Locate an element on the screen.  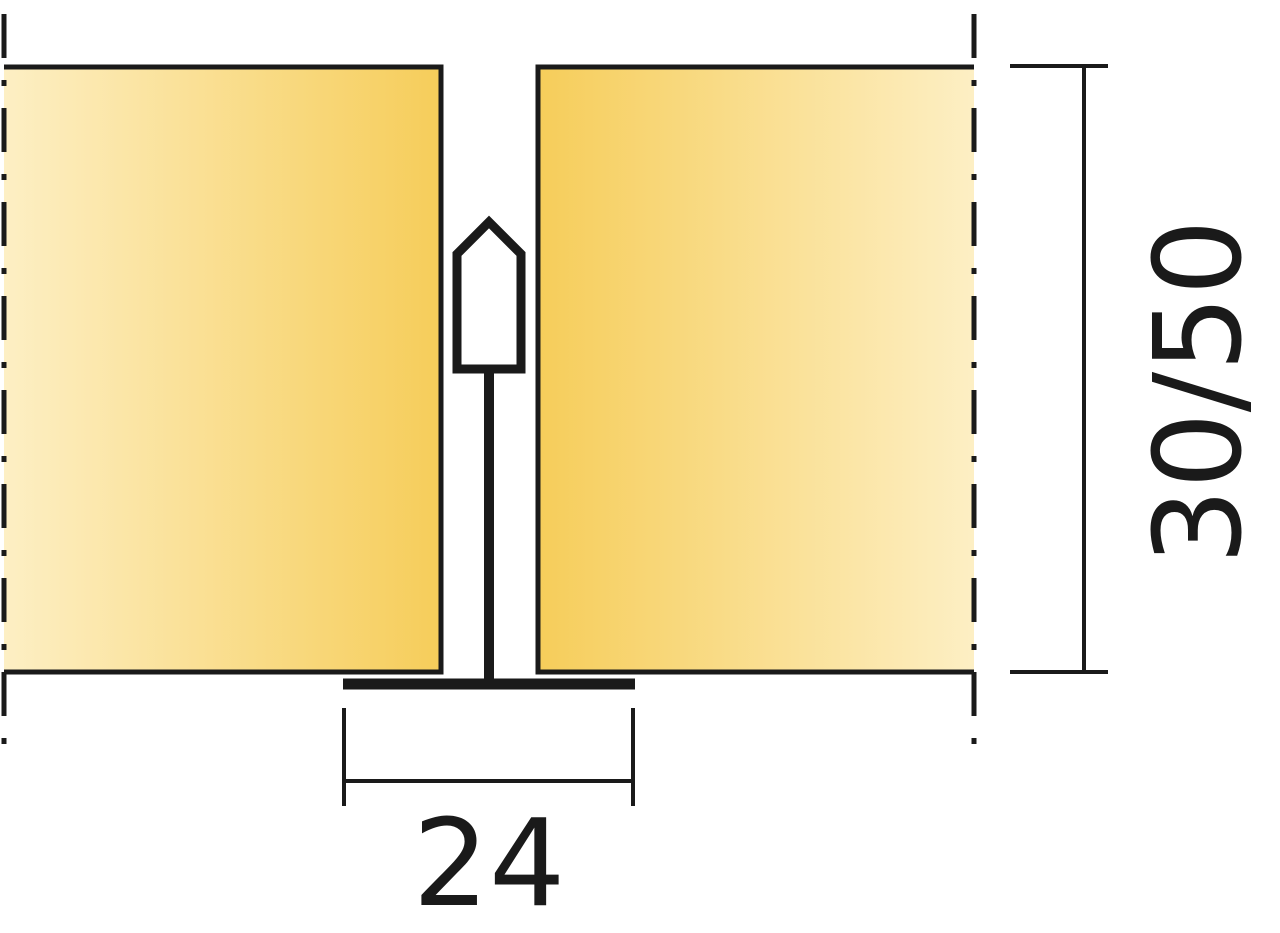
height-dimension-label: 30/50 is located at coordinates (1199, 392).